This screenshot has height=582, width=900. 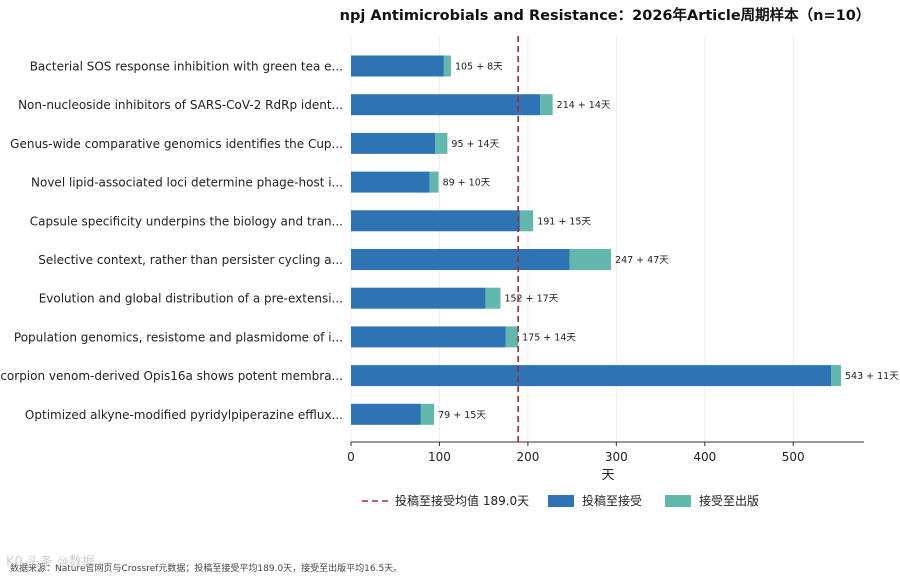 What do you see at coordinates (439, 457) in the screenshot?
I see `x-tick-label: 100` at bounding box center [439, 457].